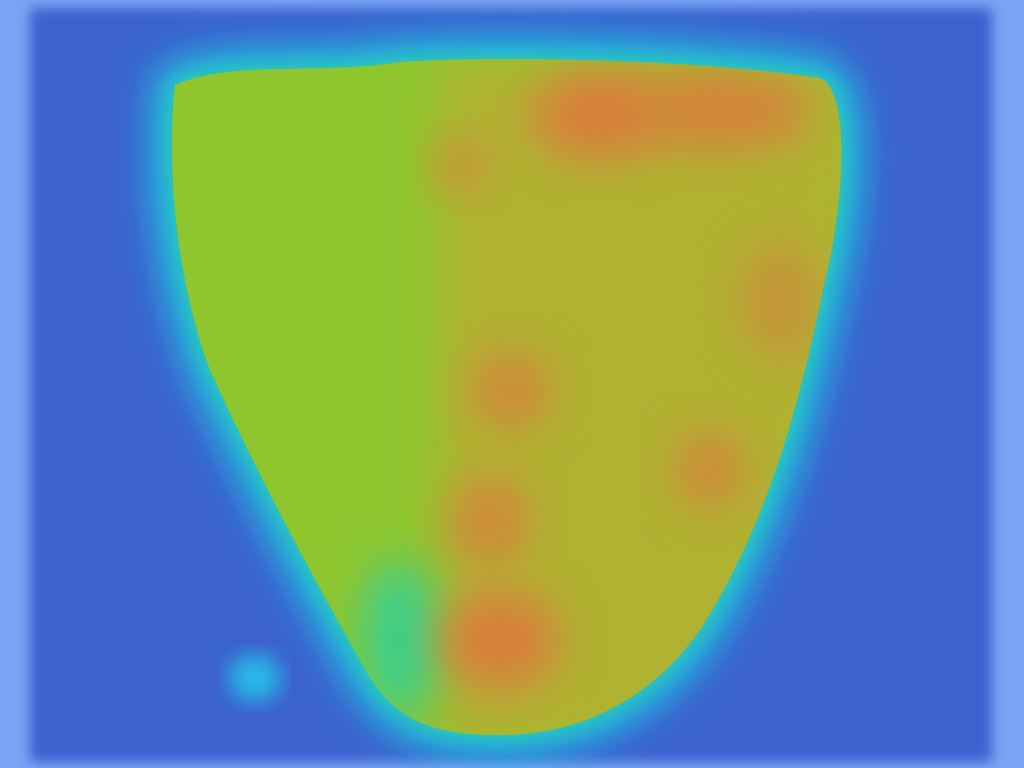  What do you see at coordinates (400, 640) in the screenshot?
I see `cool-patch` at bounding box center [400, 640].